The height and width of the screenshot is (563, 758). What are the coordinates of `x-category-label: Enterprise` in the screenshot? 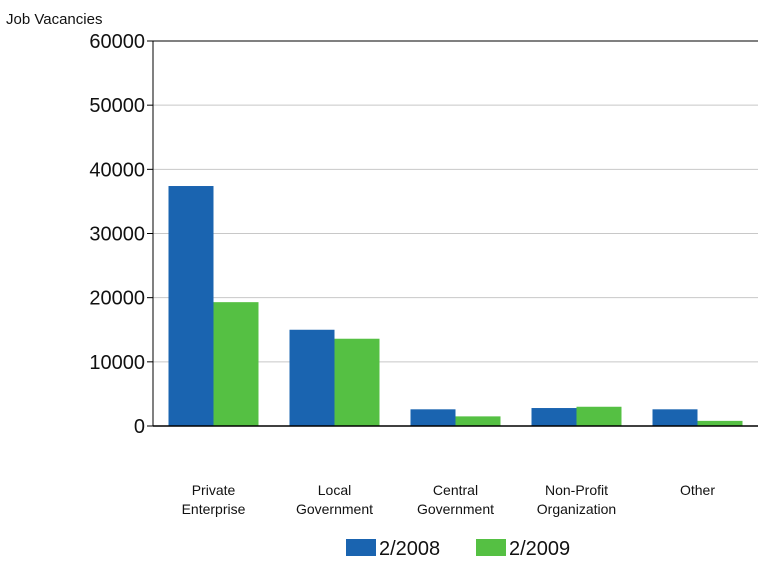 It's located at (214, 509).